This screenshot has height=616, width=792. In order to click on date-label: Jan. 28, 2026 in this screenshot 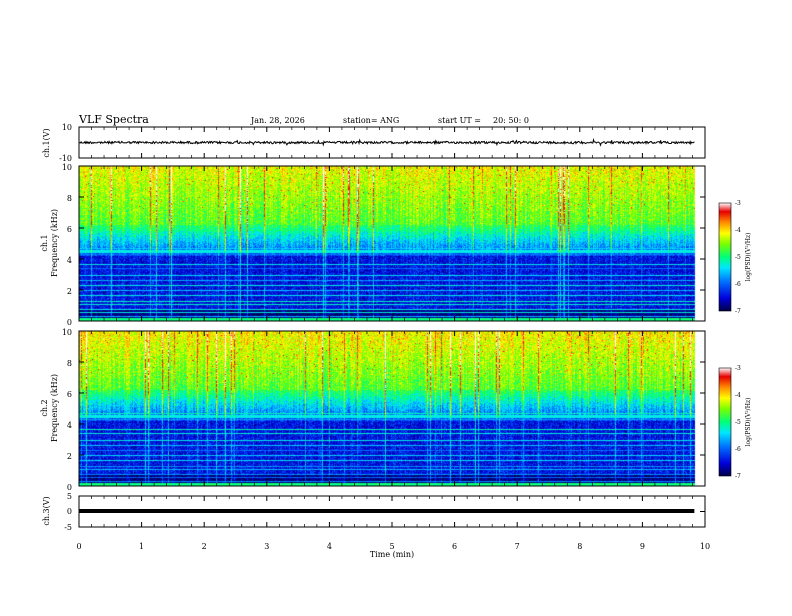, I will do `click(277, 120)`.